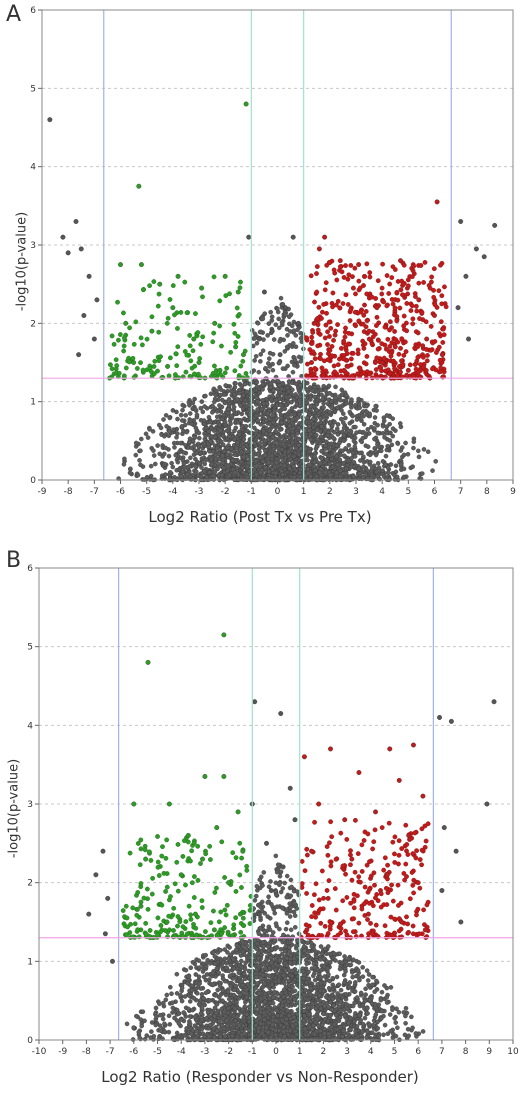  What do you see at coordinates (513, 492) in the screenshot?
I see `x-tick-label: 9` at bounding box center [513, 492].